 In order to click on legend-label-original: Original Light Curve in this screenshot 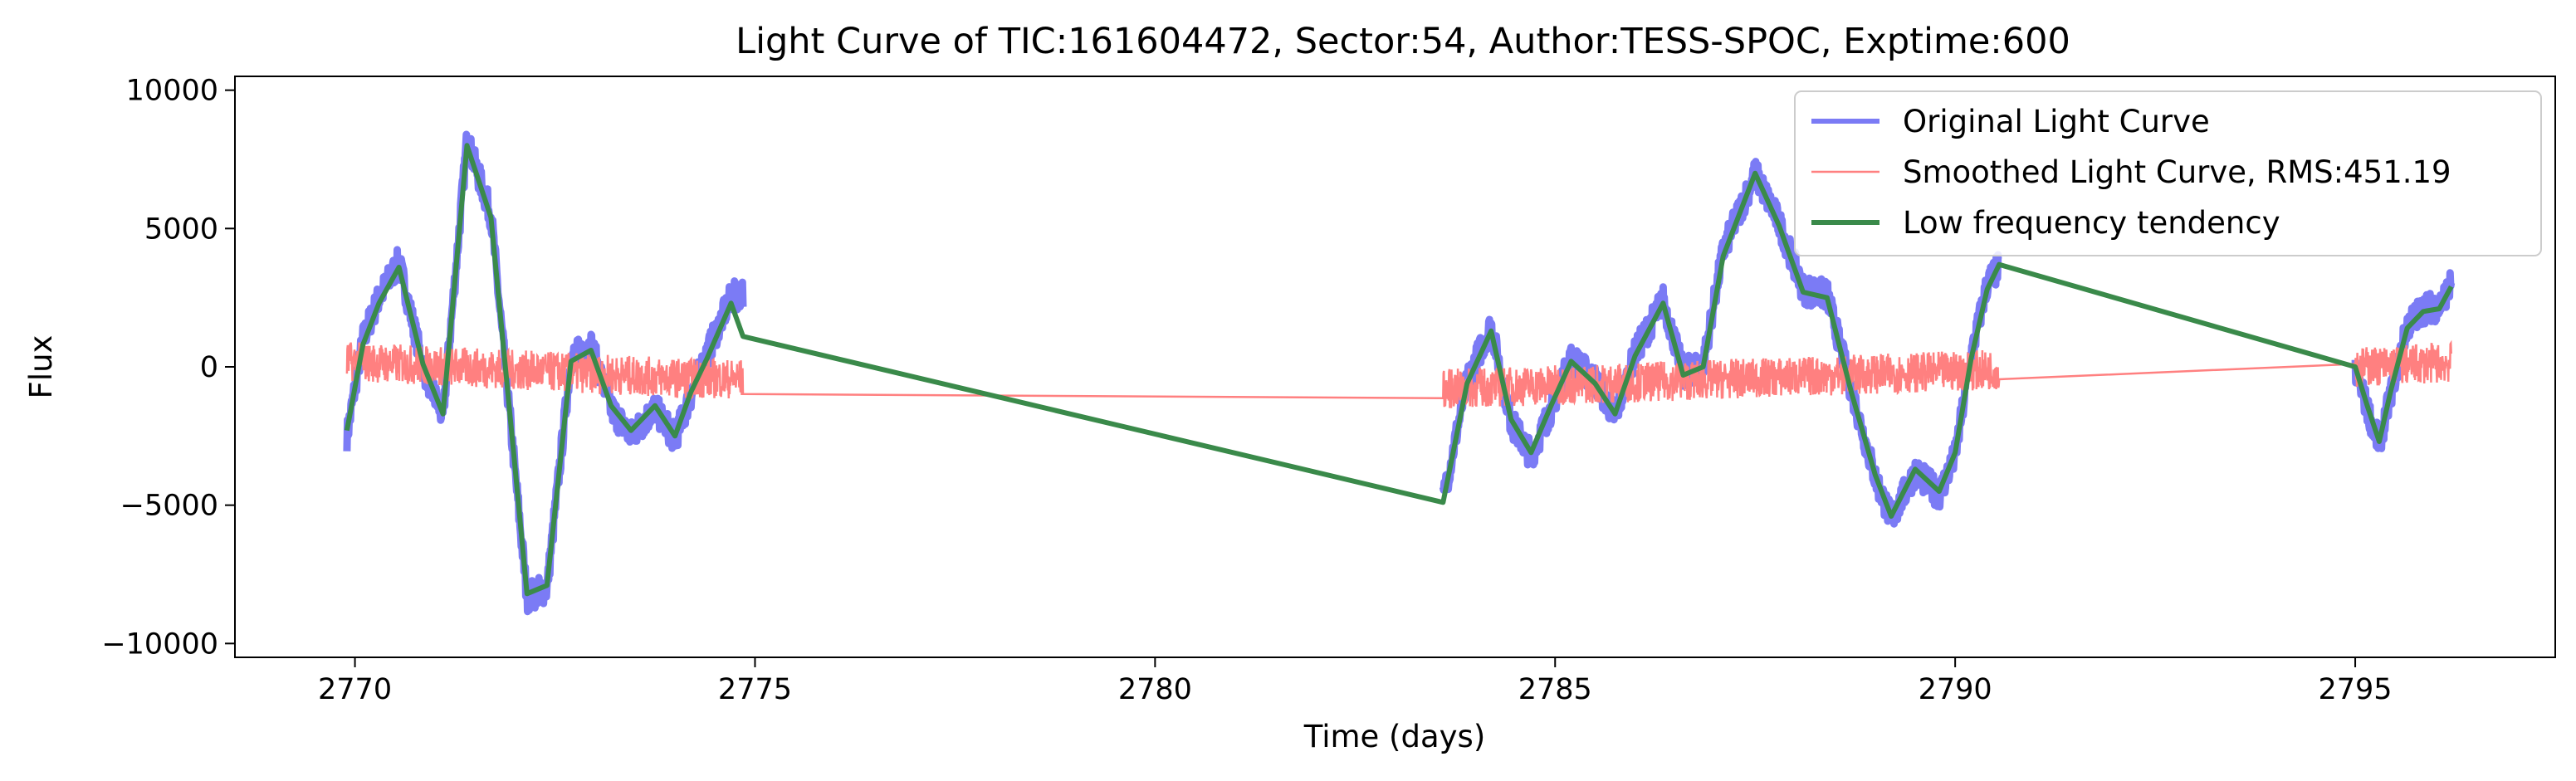, I will do `click(2056, 121)`.